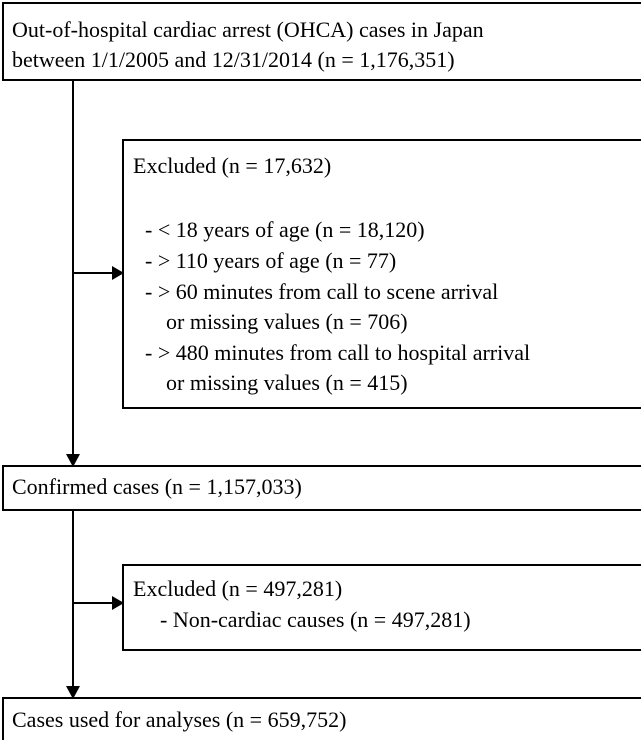 The height and width of the screenshot is (740, 641). Describe the element at coordinates (315, 619) in the screenshot. I see `list-item: - Non-cardiac causes (n = 497,281)` at that location.